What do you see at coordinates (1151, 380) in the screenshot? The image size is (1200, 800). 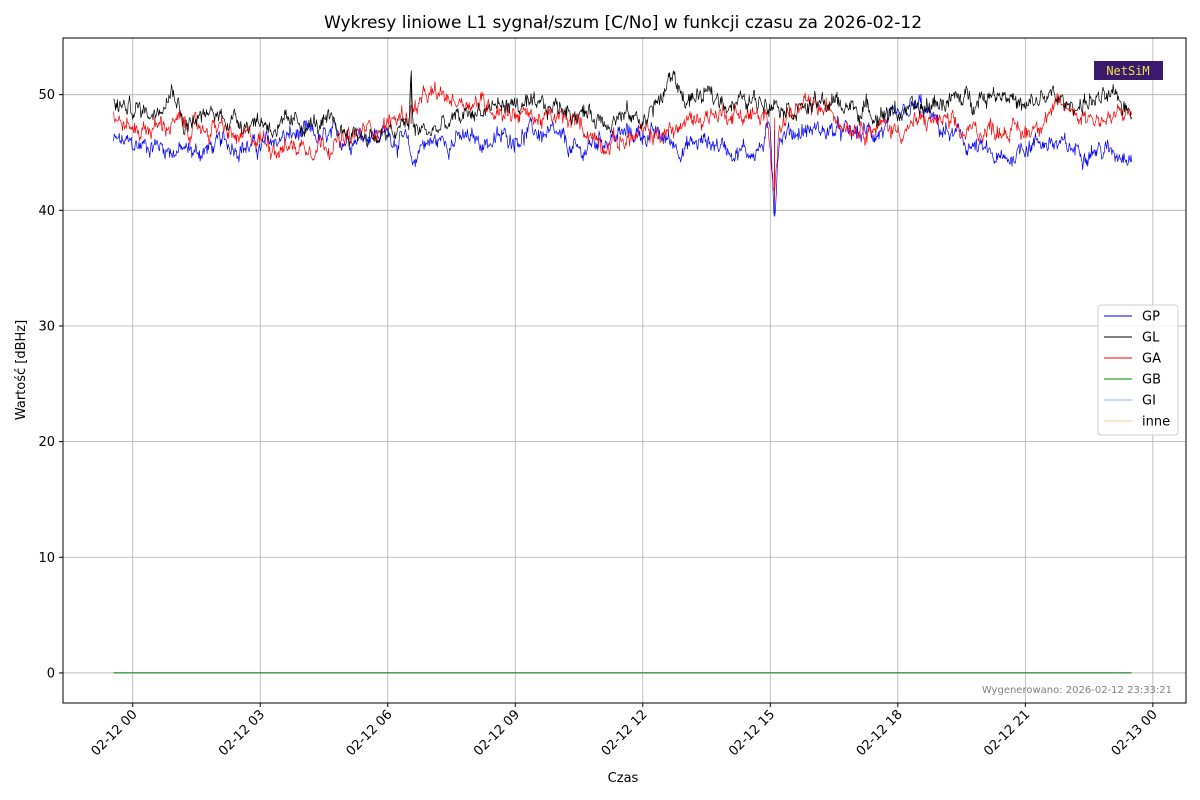 I see `legend-label-gb: GB` at bounding box center [1151, 380].